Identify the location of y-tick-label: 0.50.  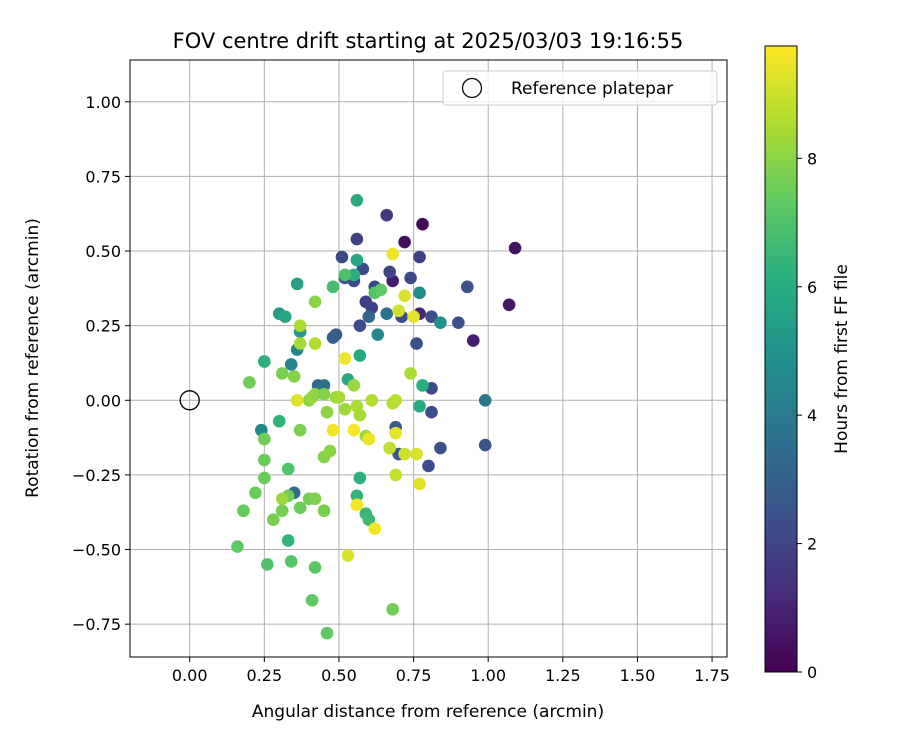
(103, 251).